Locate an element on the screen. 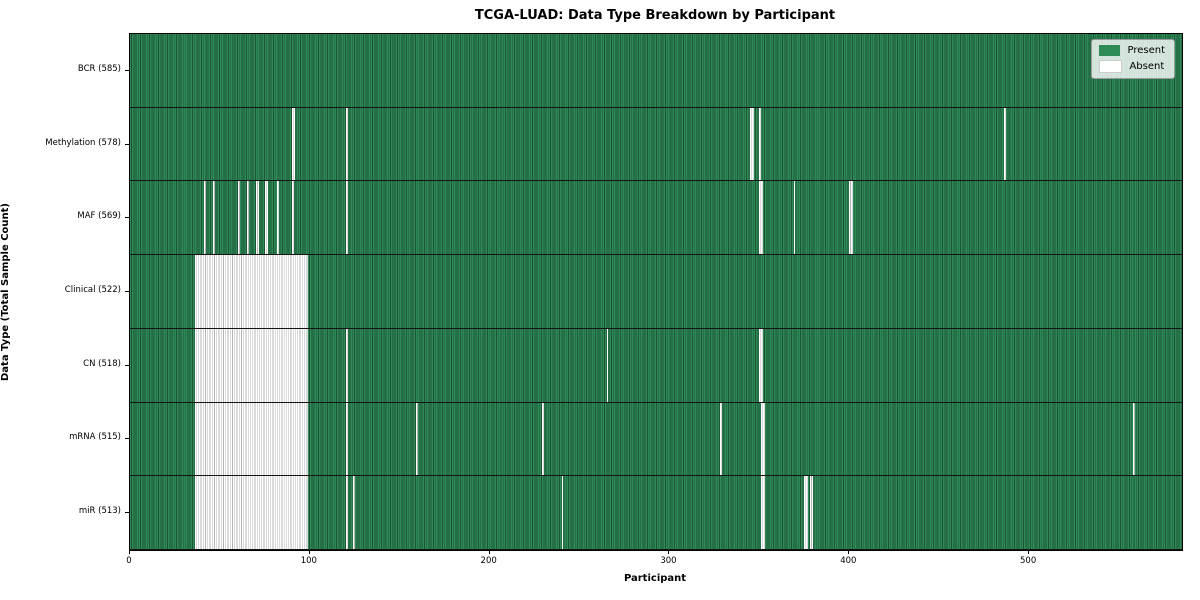  row-cn is located at coordinates (656, 365).